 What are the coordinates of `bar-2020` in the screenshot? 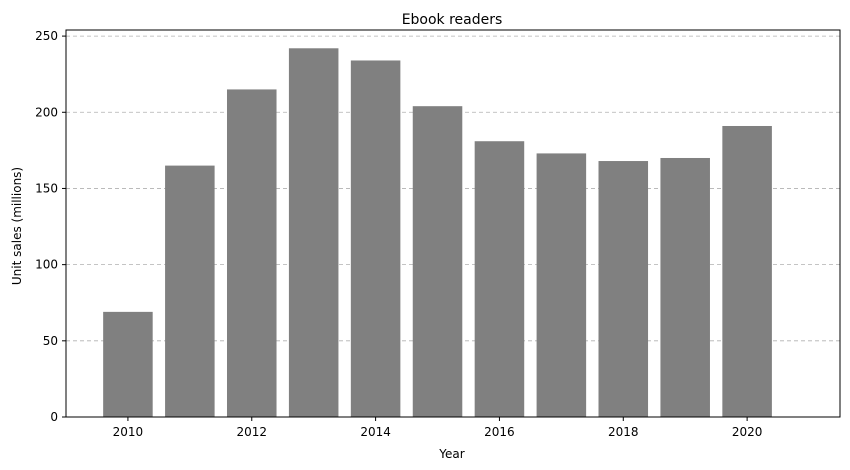 It's located at (747, 271).